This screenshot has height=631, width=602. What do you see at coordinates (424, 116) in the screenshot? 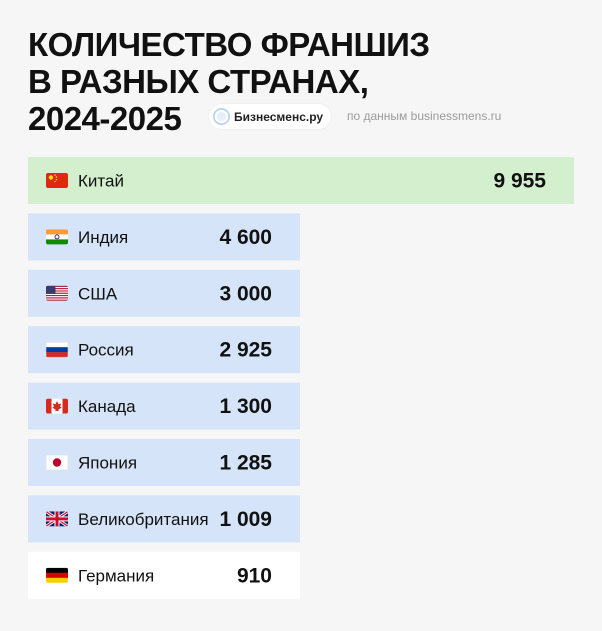
I see `source-note: по данным businessmens.ru` at bounding box center [424, 116].